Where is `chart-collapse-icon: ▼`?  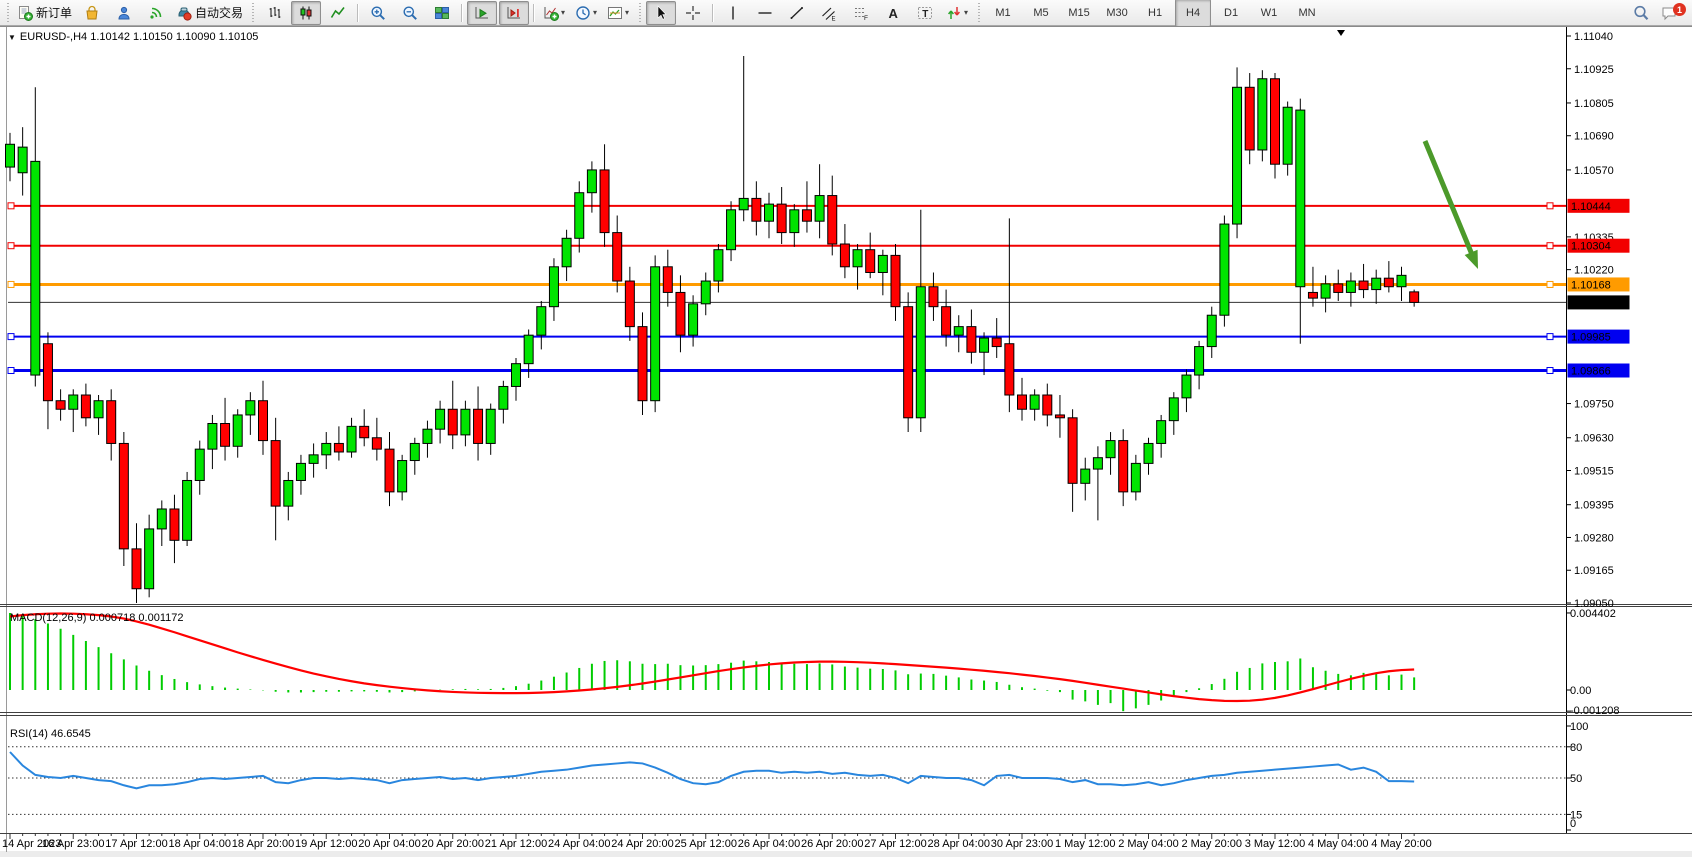
chart-collapse-icon: ▼ is located at coordinates (12, 37).